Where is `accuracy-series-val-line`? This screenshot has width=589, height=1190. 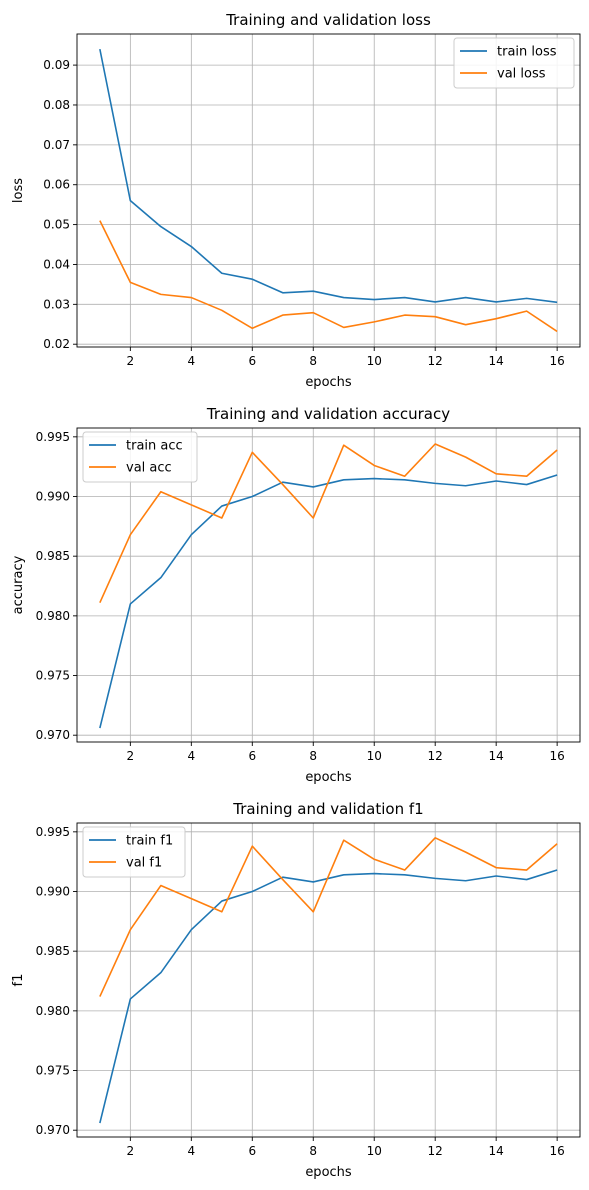 accuracy-series-val-line is located at coordinates (328, 523).